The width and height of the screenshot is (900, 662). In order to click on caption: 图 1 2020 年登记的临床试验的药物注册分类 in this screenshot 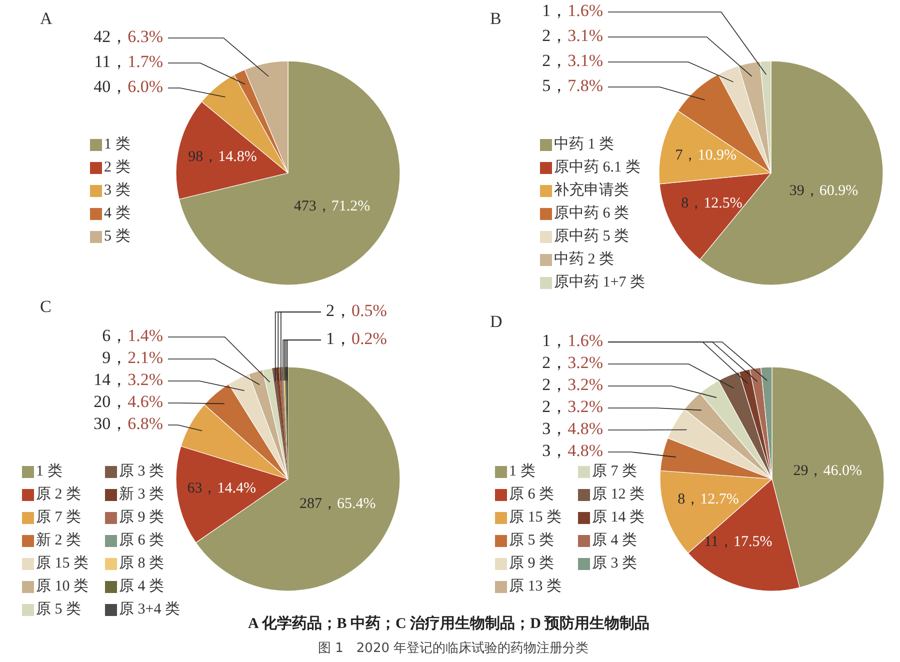, I will do `click(453, 648)`.